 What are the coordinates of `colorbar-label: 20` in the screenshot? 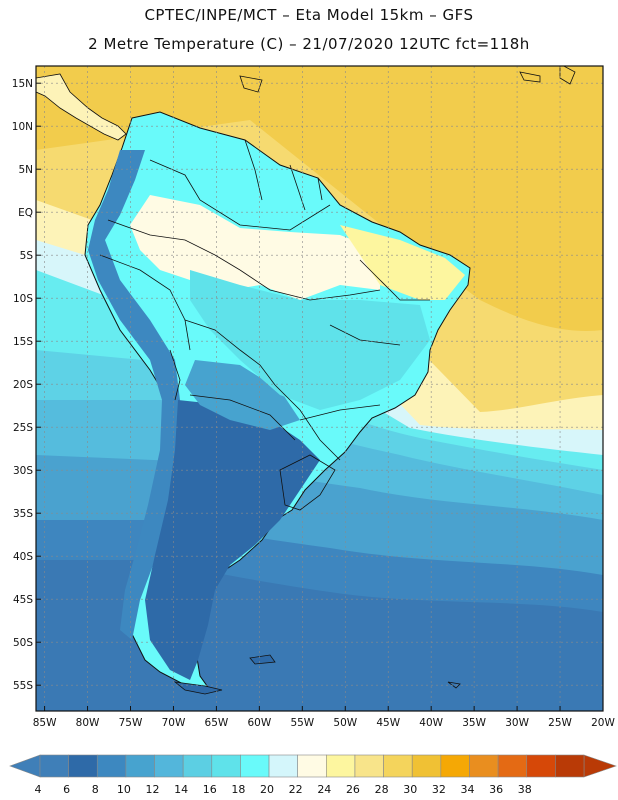 It's located at (267, 789).